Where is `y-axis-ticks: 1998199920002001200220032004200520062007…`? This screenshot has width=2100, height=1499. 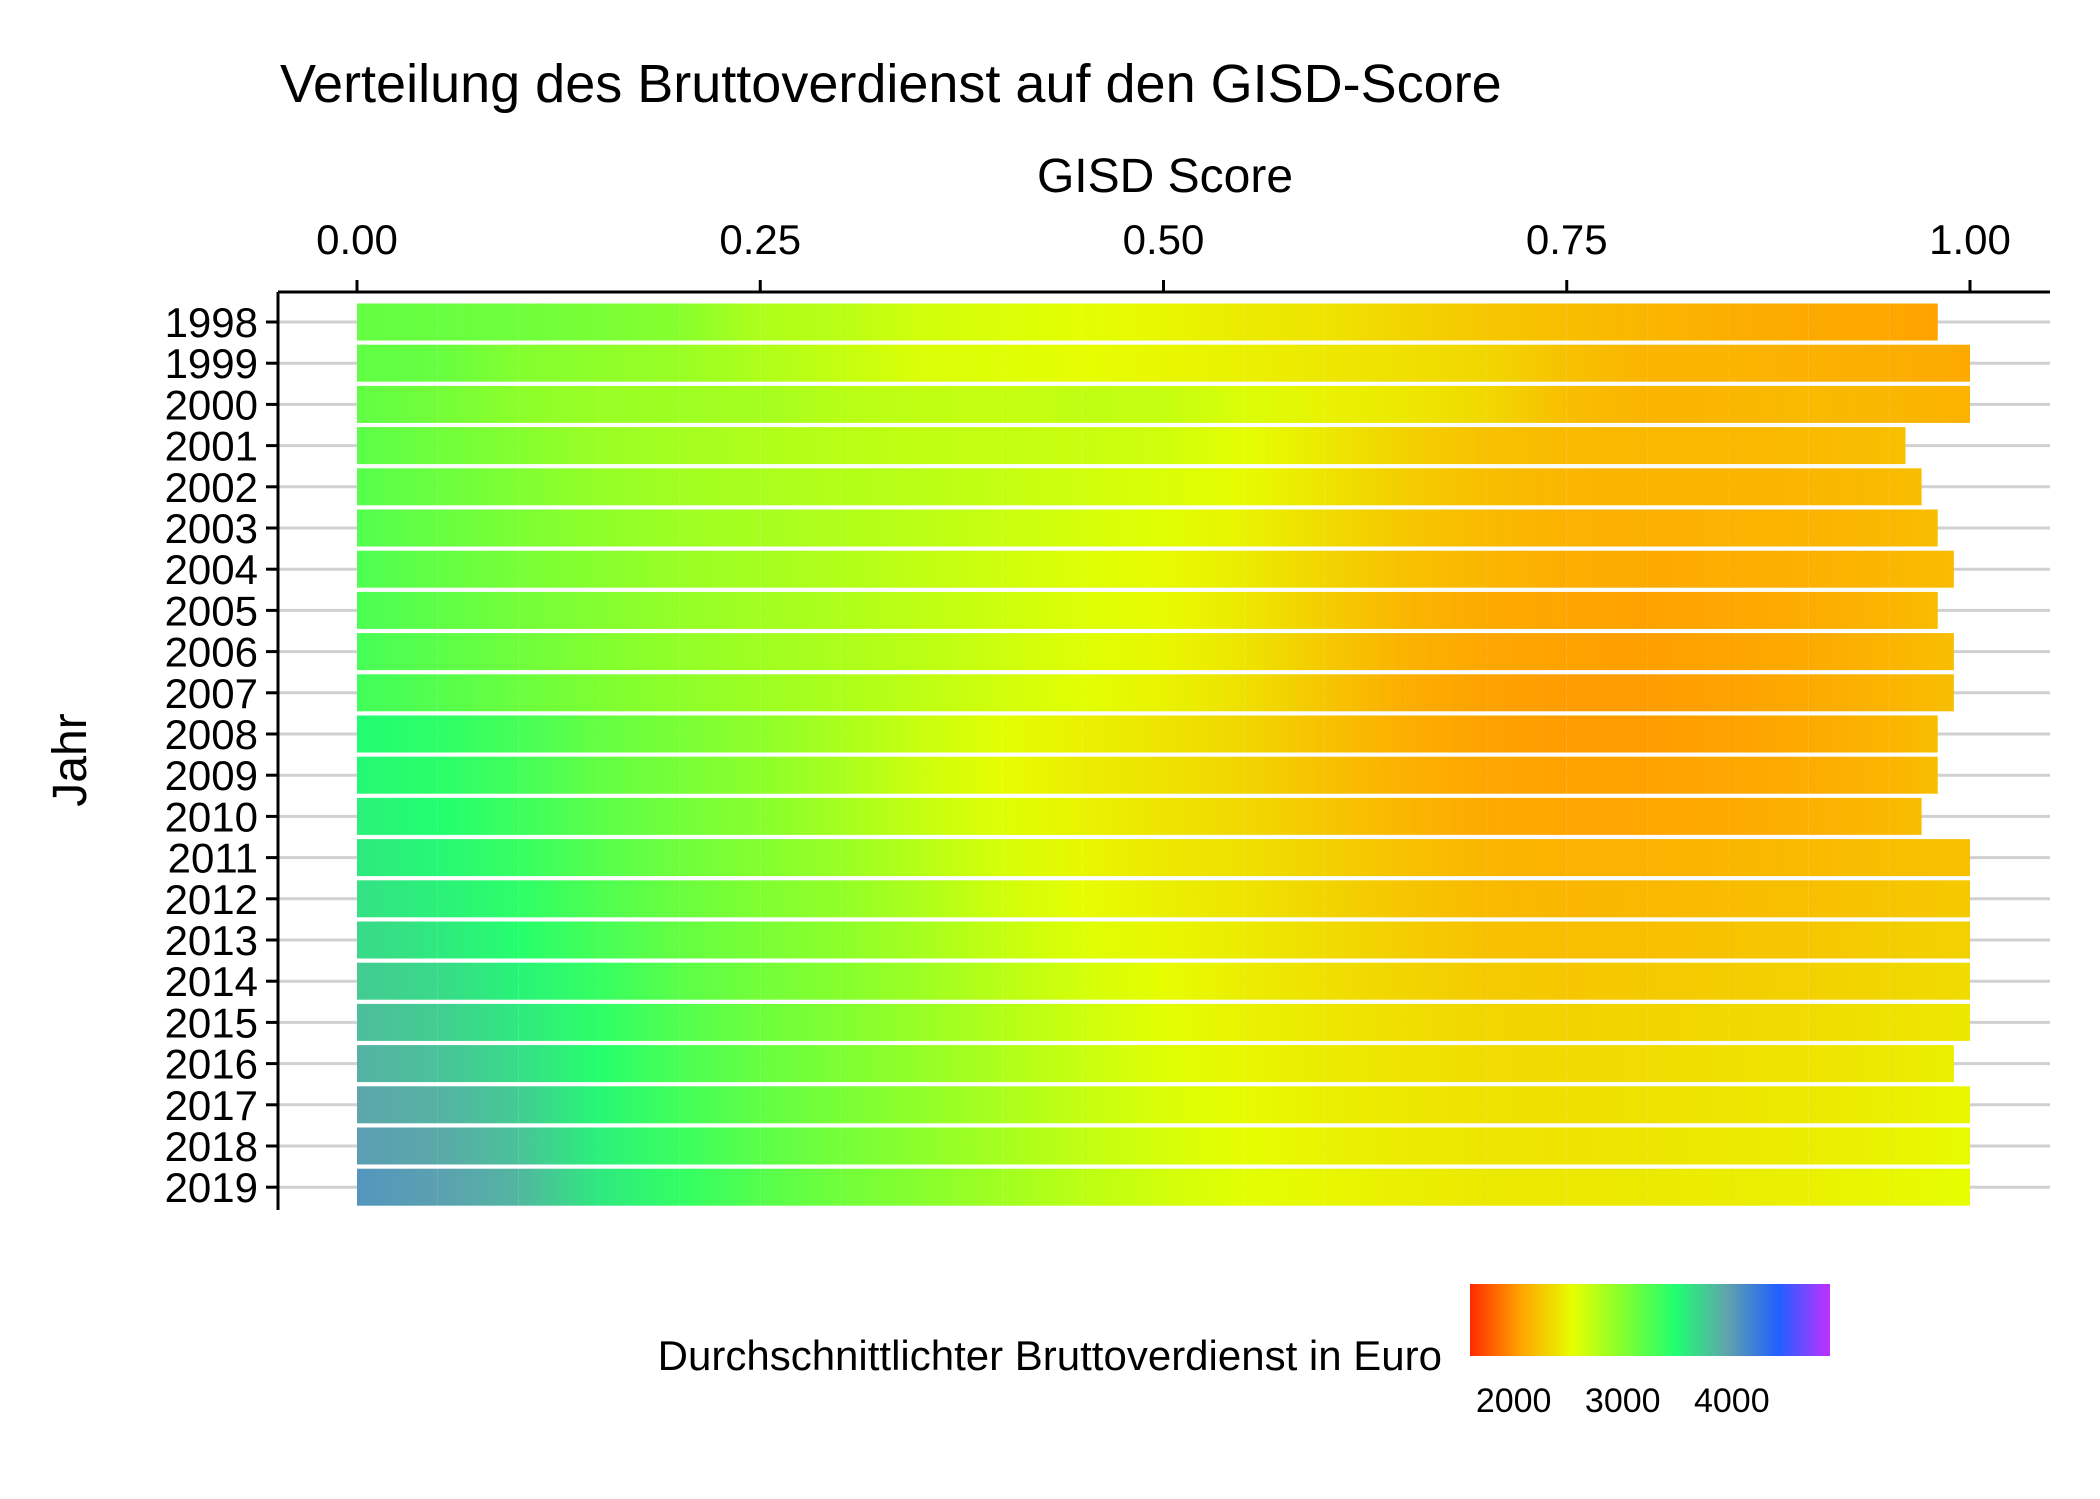 y-axis-ticks: 1998199920002001200220032004200520062007… is located at coordinates (221, 755).